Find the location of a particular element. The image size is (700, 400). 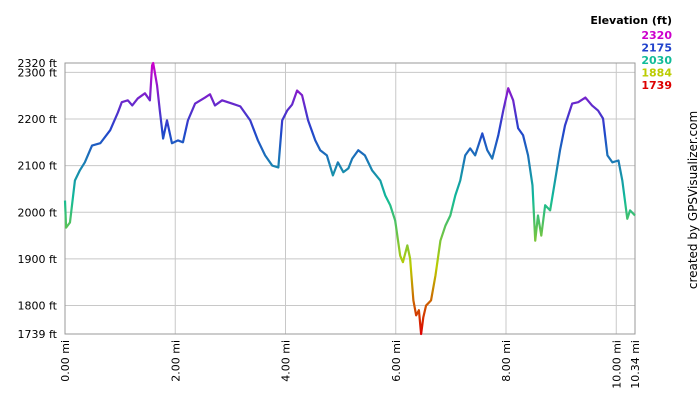

legend-value: 2030 is located at coordinates (656, 60).